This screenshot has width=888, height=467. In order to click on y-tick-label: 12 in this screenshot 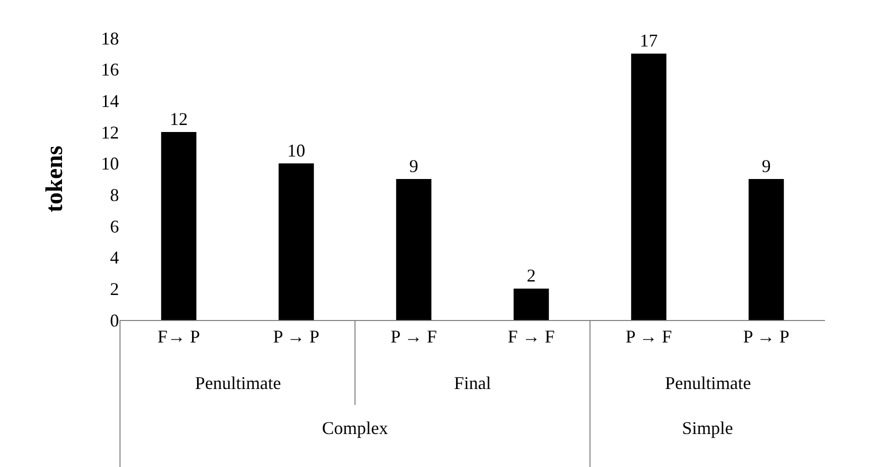, I will do `click(110, 132)`.